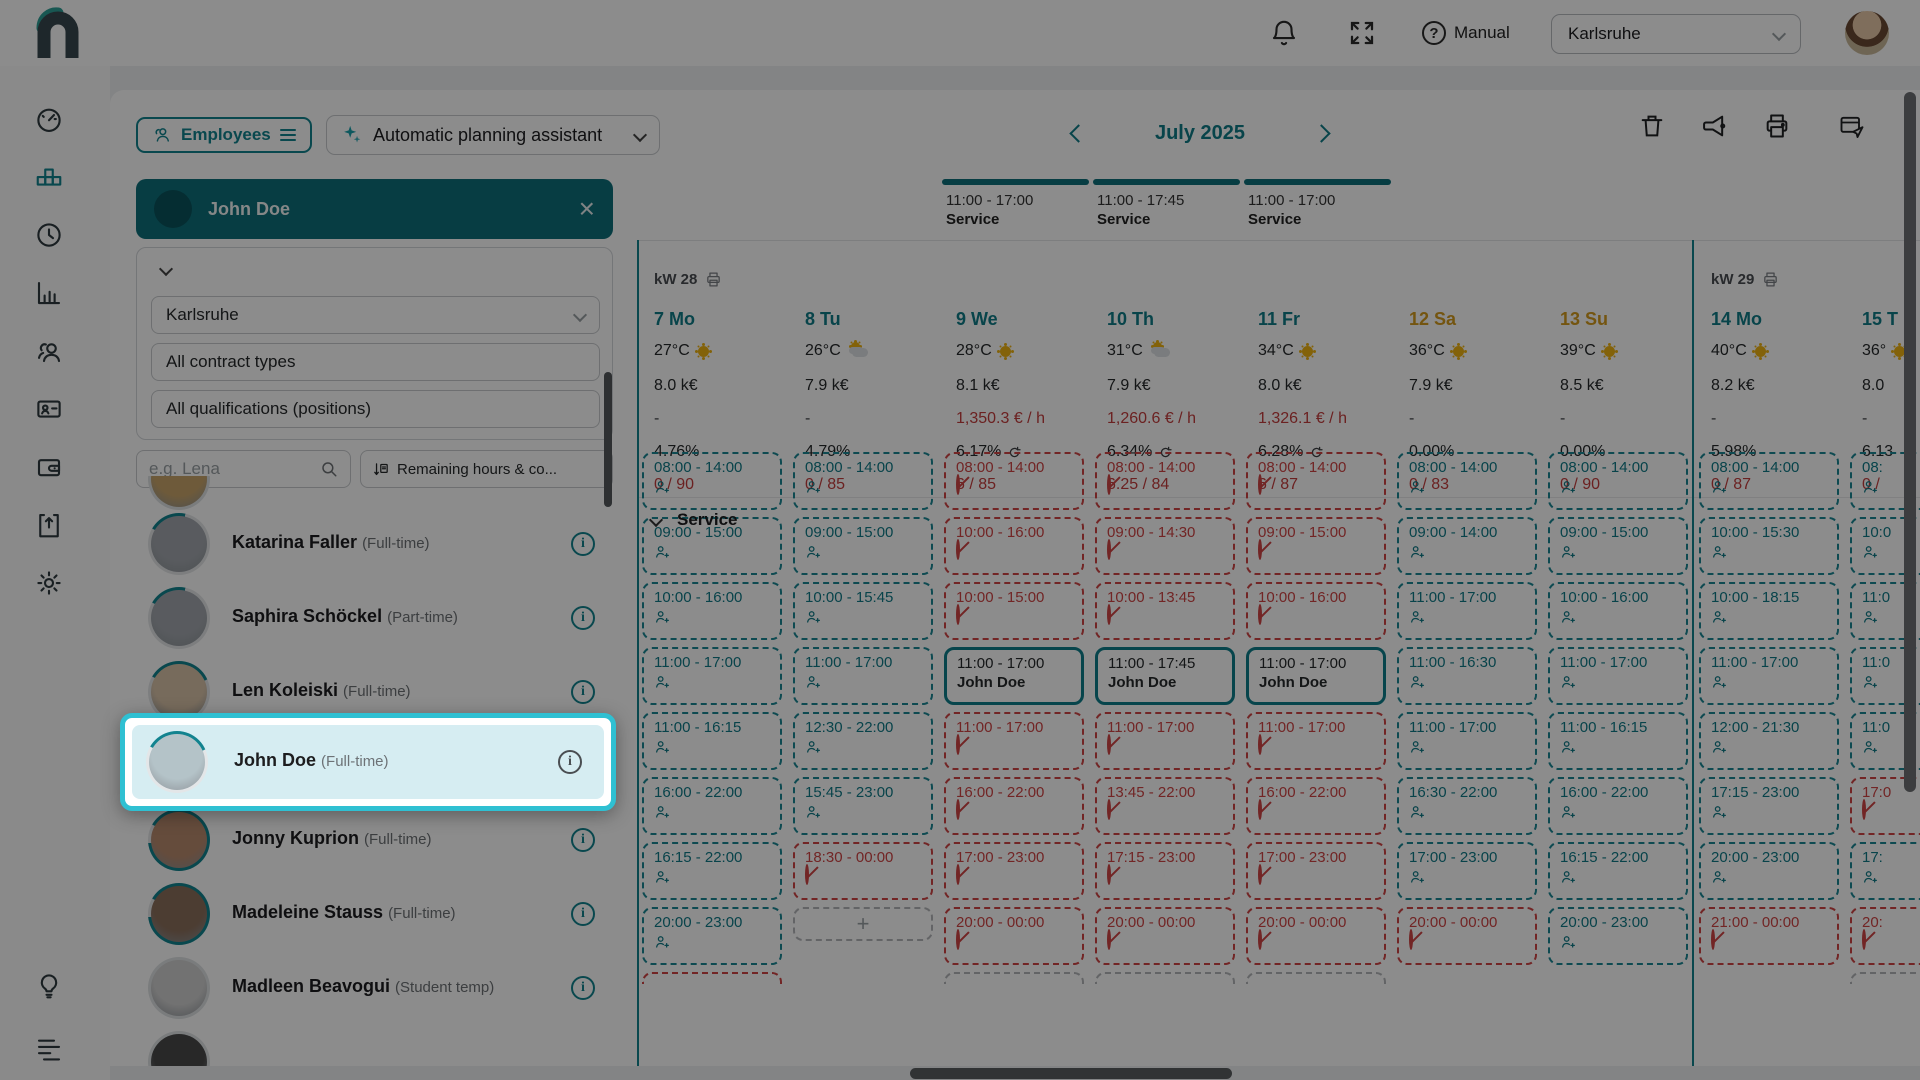 The image size is (1920, 1080). What do you see at coordinates (977, 319) in the screenshot?
I see `day-label: 9 We` at bounding box center [977, 319].